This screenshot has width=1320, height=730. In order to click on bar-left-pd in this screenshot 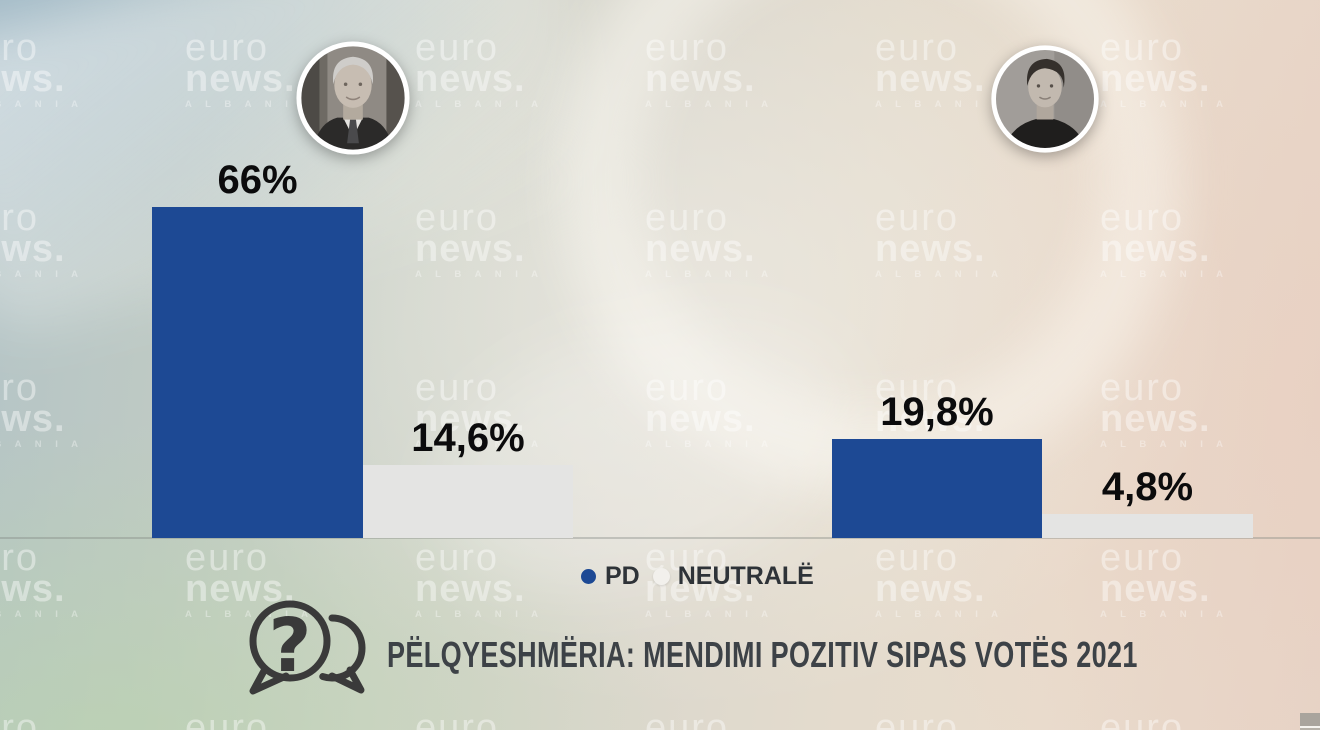, I will do `click(257, 372)`.